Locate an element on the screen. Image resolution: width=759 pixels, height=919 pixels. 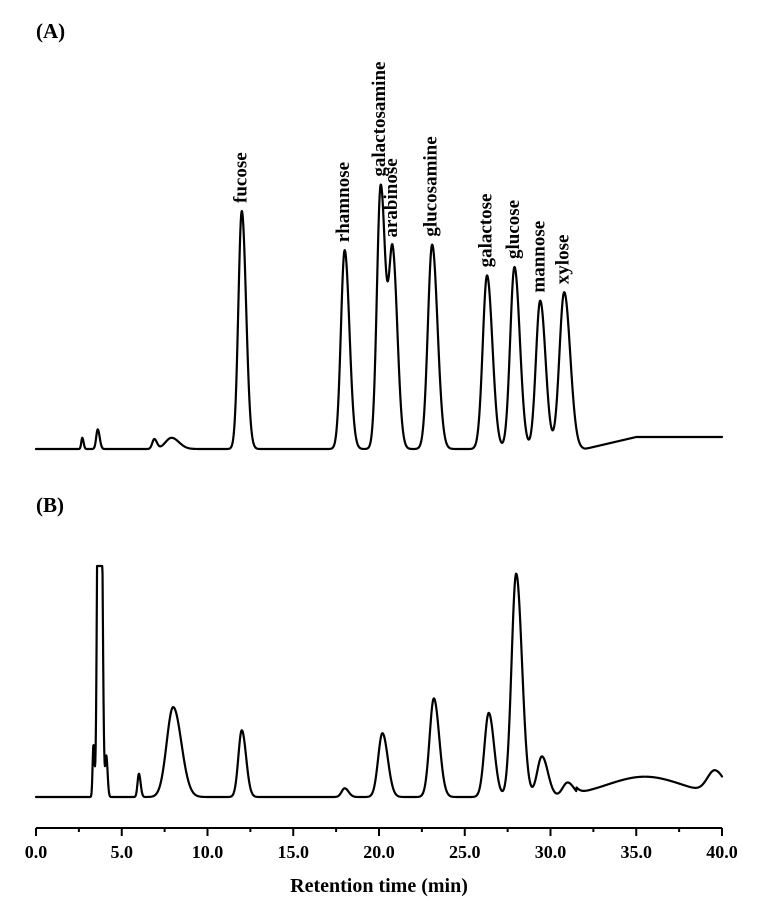
x-tick-label: 30.0 is located at coordinates (551, 852).